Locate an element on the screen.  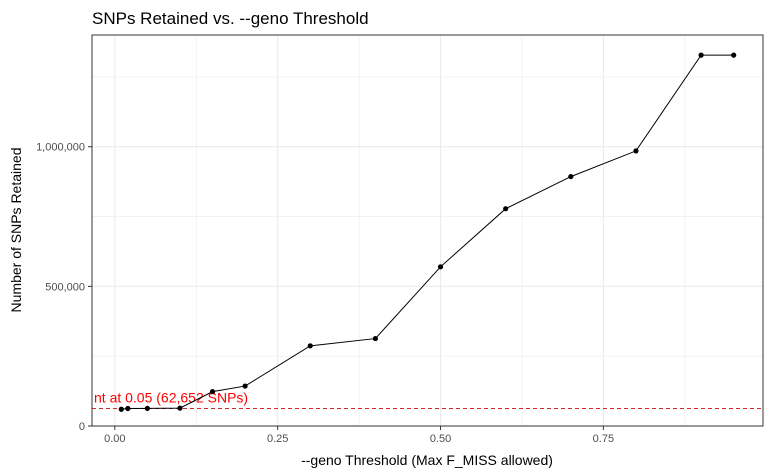
x-tick-label: 0.50 is located at coordinates (440, 439).